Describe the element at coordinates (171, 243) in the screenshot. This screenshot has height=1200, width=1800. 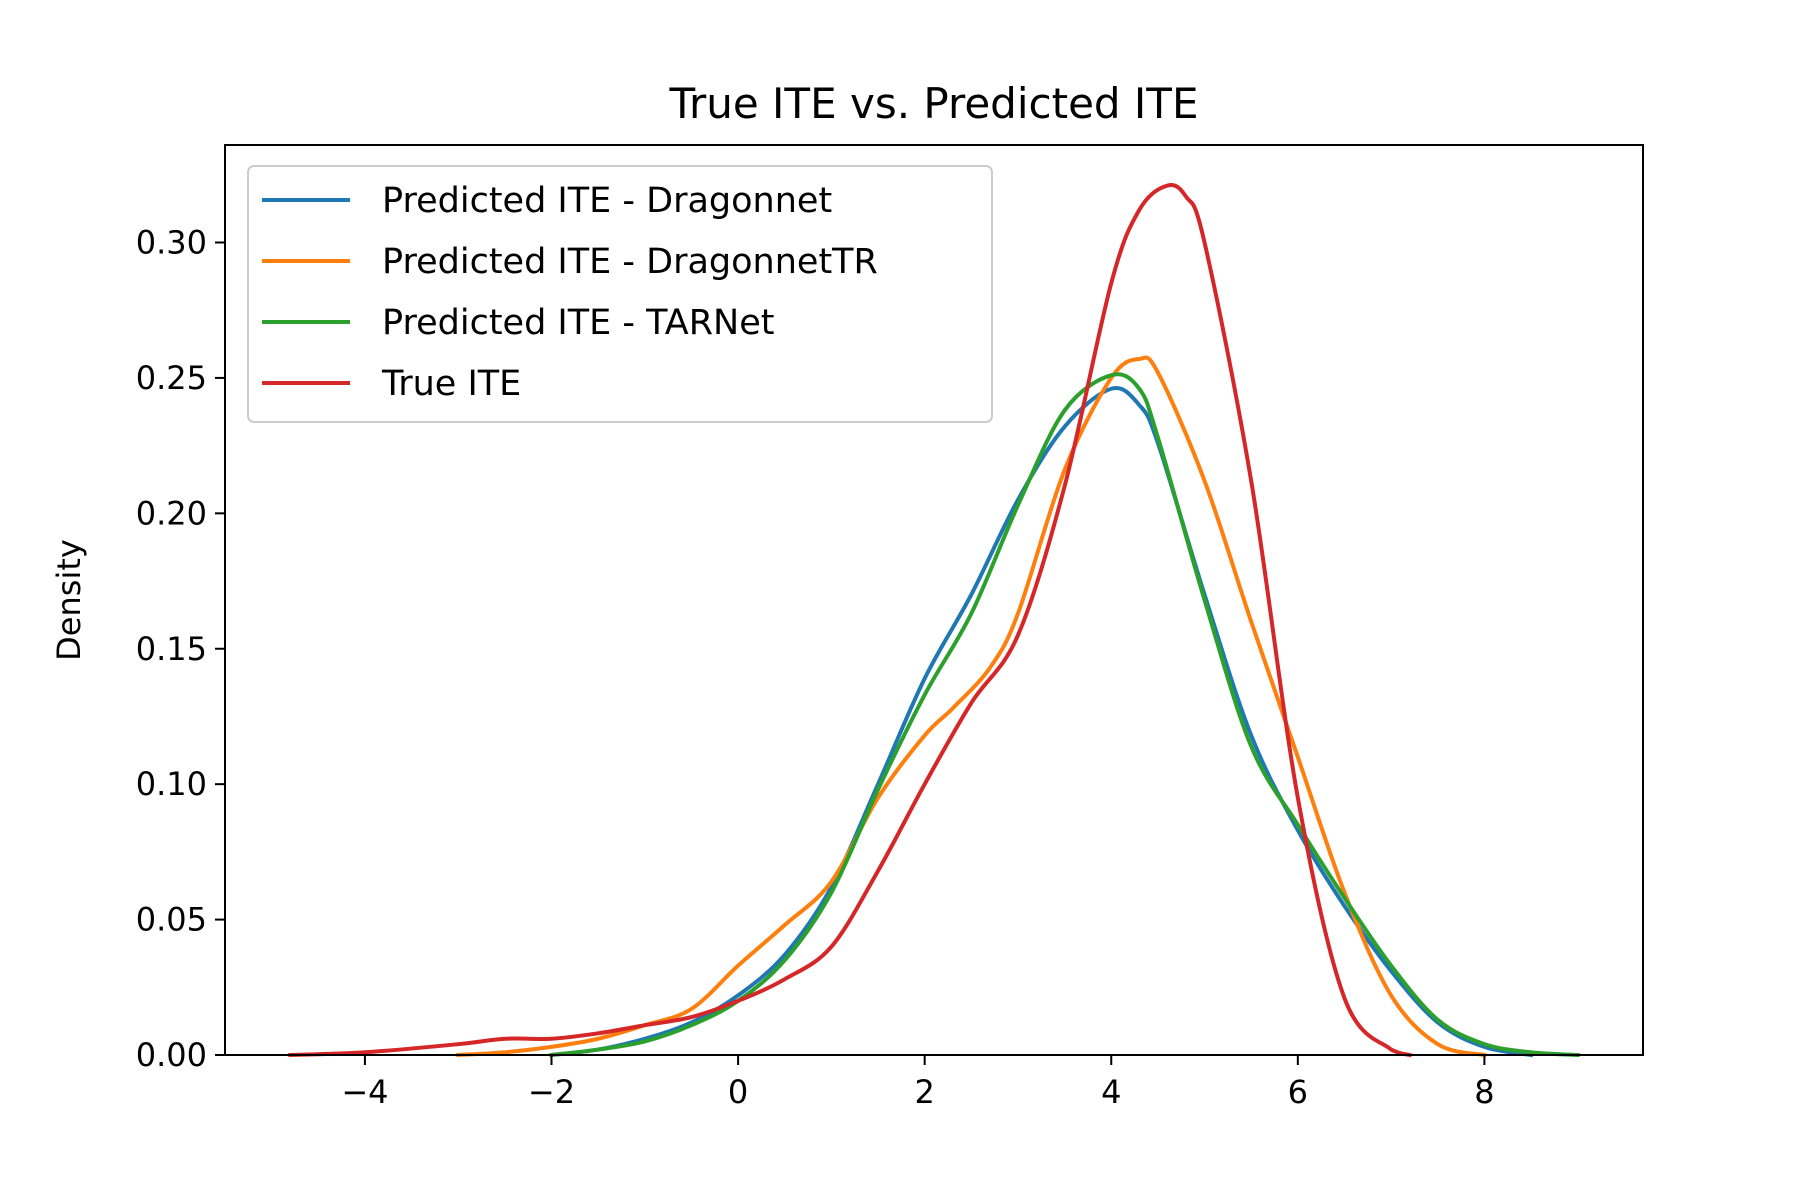
I see `y-tick-label: 0.30` at that location.